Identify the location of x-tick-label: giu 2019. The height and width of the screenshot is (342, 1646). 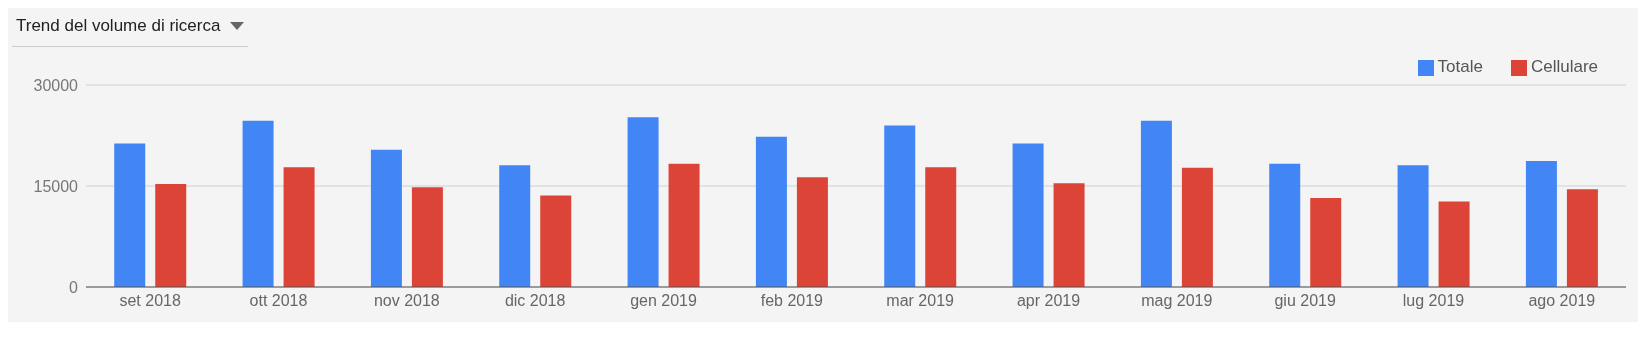
(1305, 301).